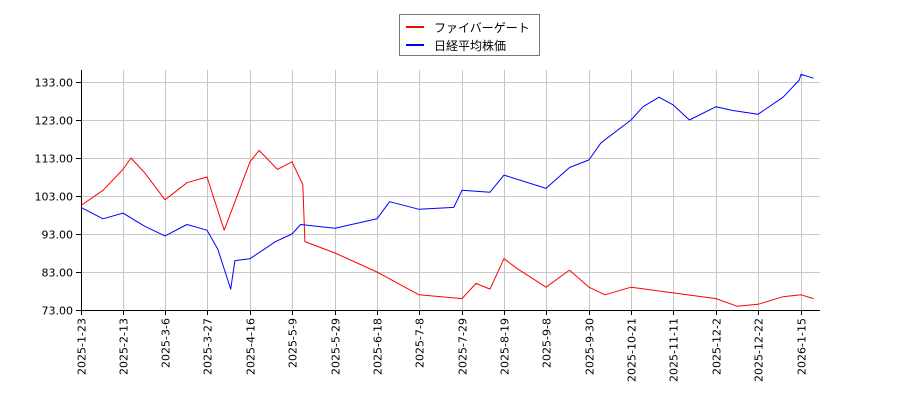 Image resolution: width=900 pixels, height=400 pixels. I want to click on x-tick-label: 2025-7-8, so click(420, 343).